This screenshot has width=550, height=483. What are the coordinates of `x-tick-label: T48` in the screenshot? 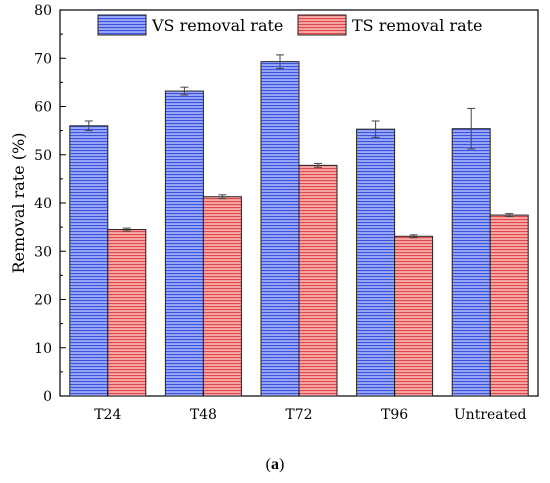 It's located at (203, 415).